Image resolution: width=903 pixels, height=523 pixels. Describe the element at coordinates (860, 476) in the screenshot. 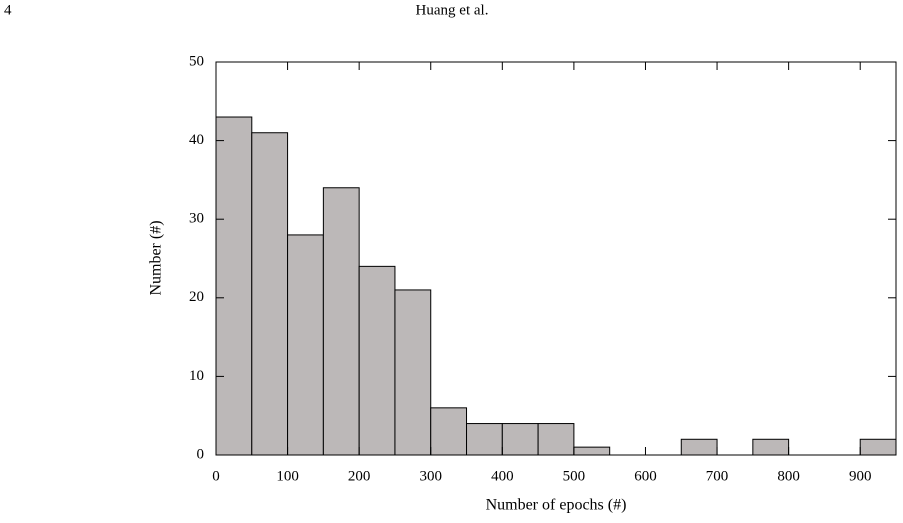

I see `x-tick-label: 900` at that location.